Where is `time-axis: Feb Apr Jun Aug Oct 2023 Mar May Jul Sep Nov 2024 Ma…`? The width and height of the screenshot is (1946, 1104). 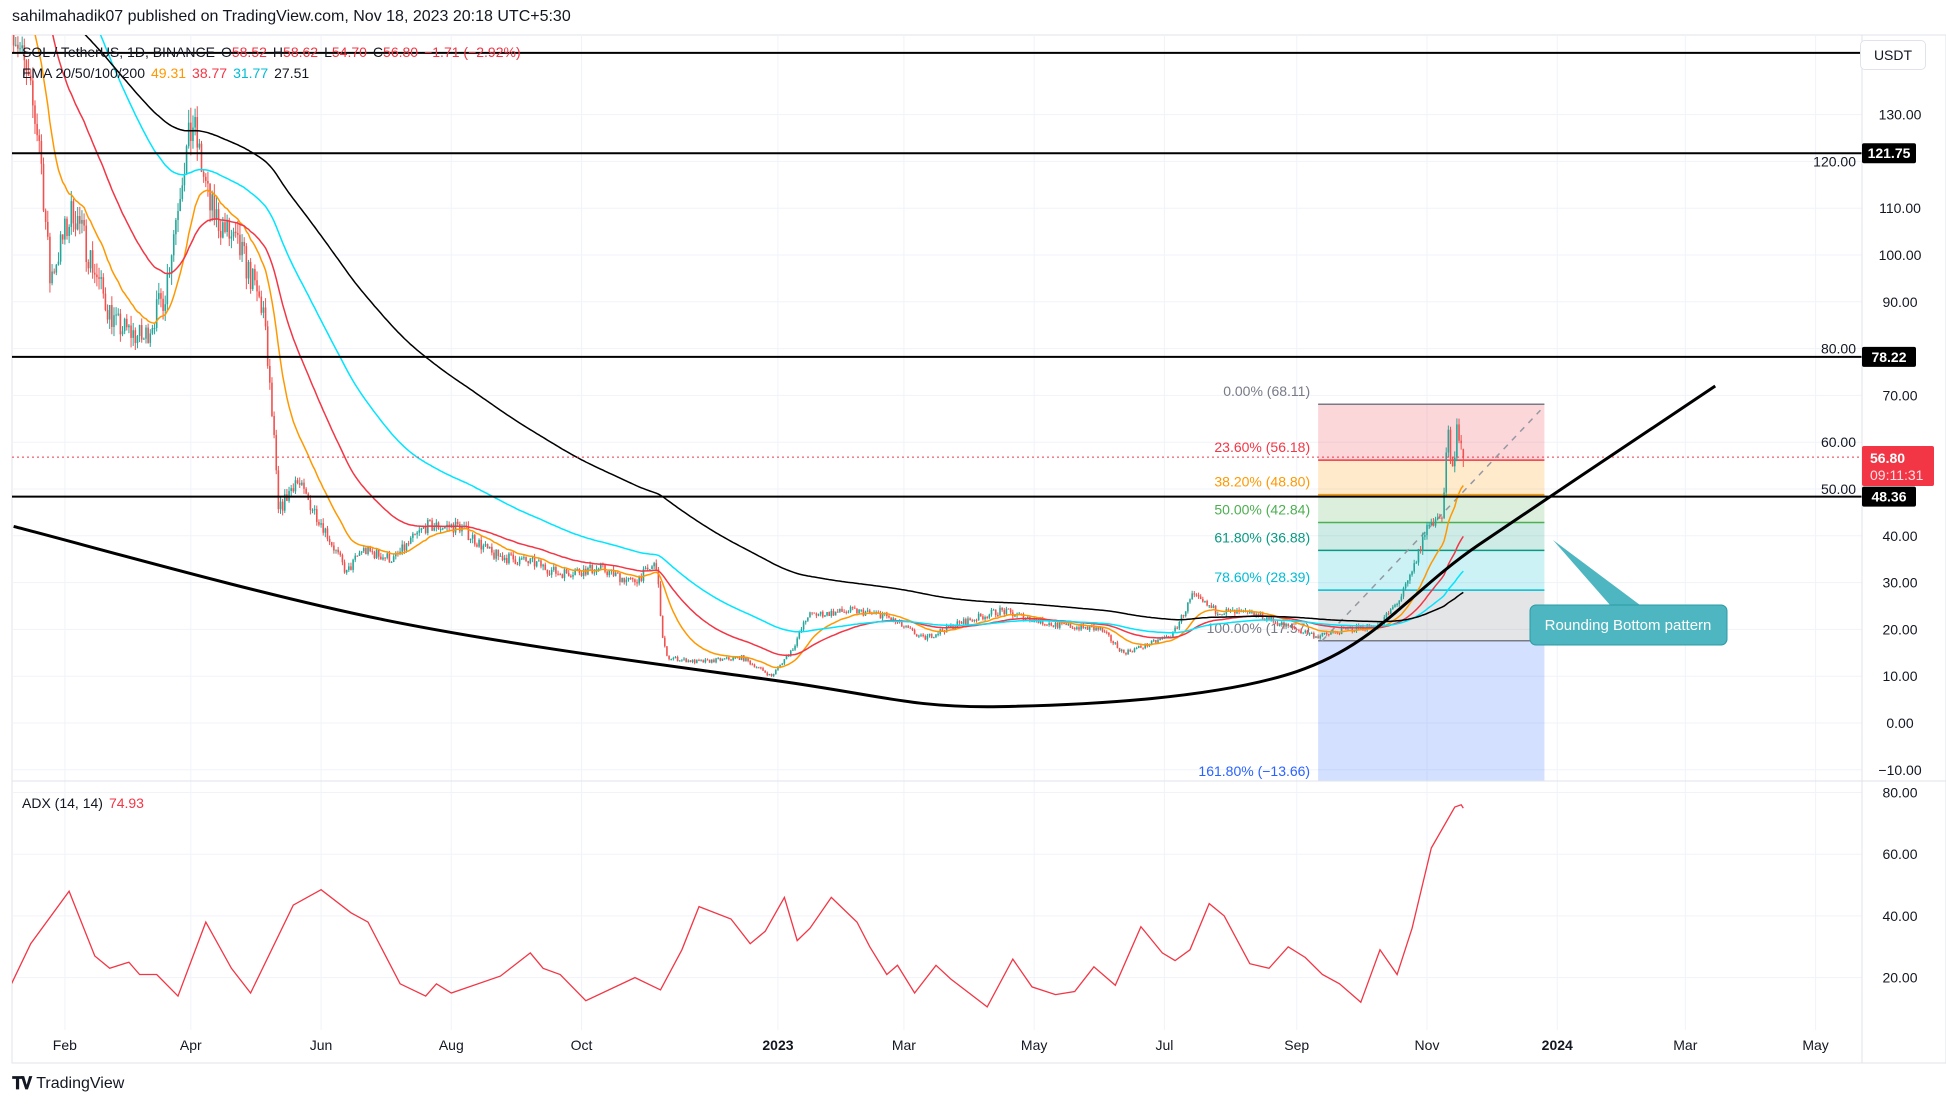
time-axis: Feb Apr Jun Aug Oct 2023 Mar May Jul Sep Nov 2024 Ma… is located at coordinates (941, 1045).